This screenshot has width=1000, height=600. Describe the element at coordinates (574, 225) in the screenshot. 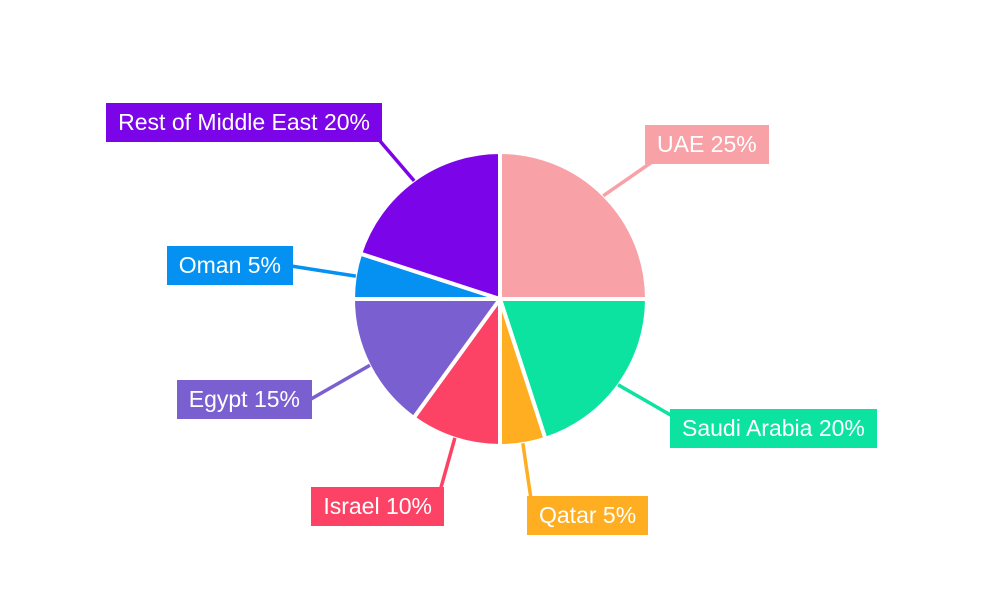

I see `pie-slice-uae` at that location.